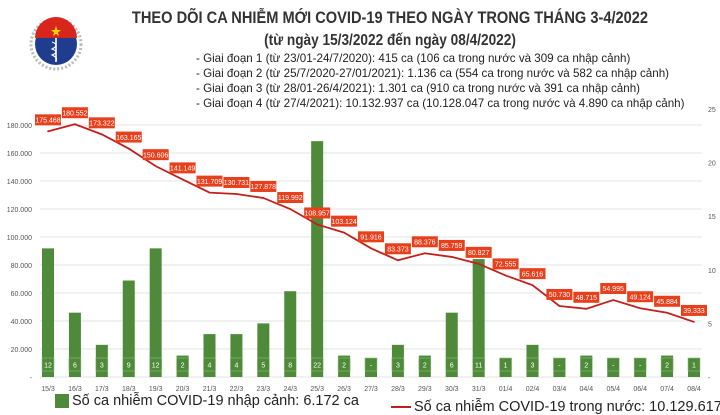 This screenshot has width=720, height=415. What do you see at coordinates (694, 311) in the screenshot?
I see `line-value-label: 39.333` at bounding box center [694, 311].